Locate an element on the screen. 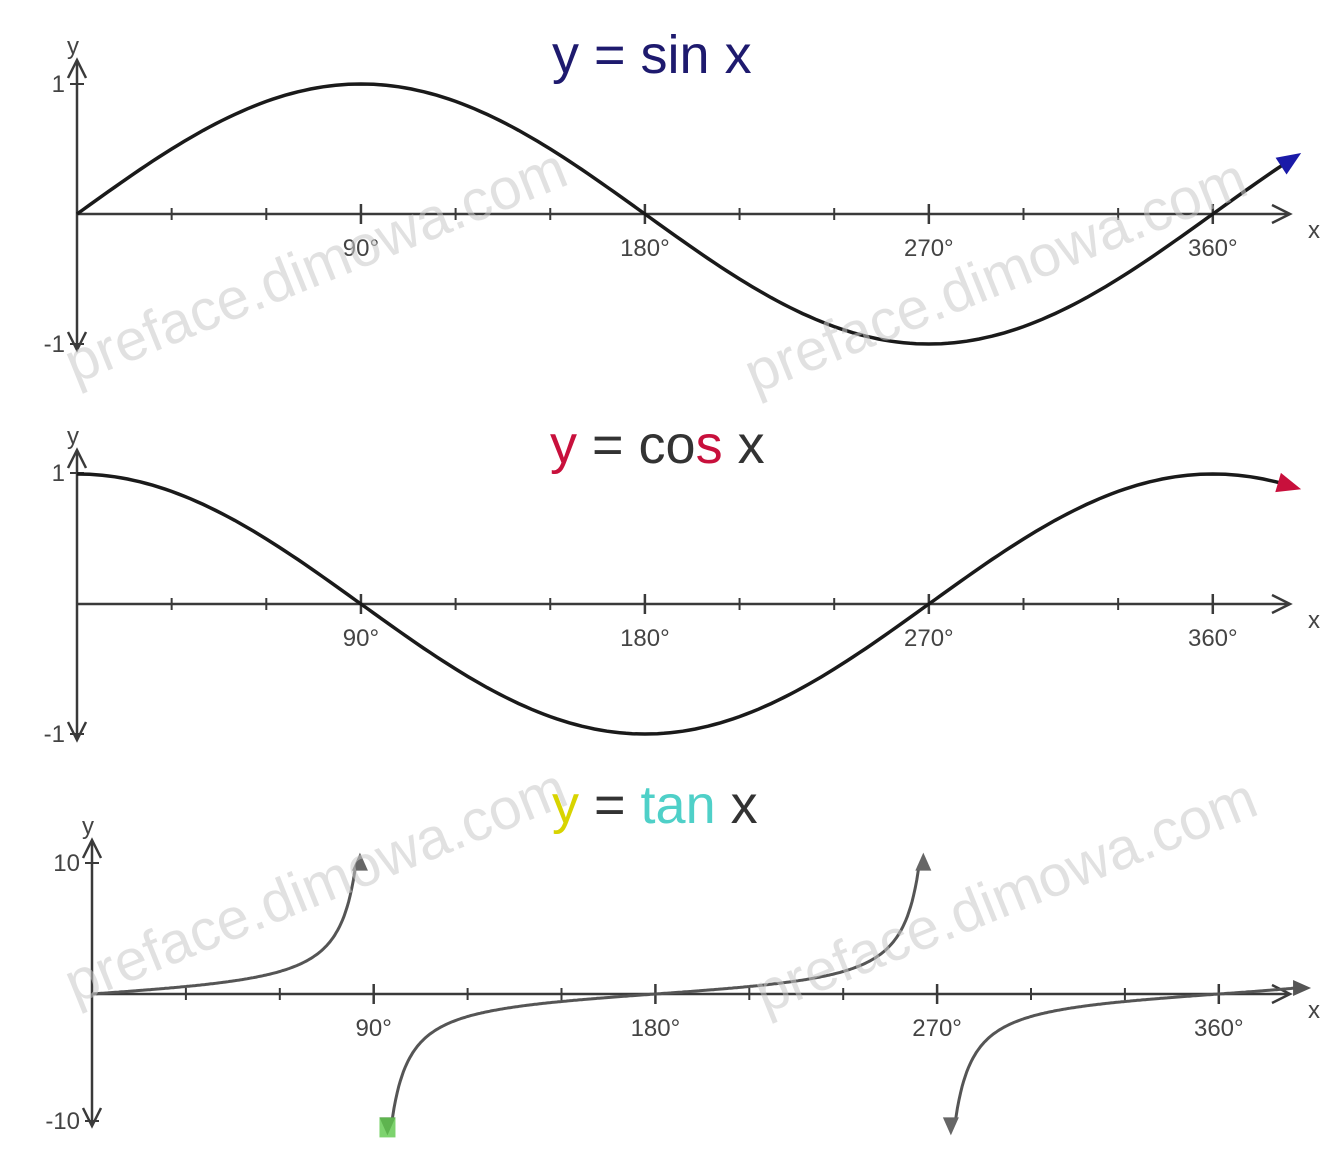  tan-title: y = tan x is located at coordinates (655, 805).